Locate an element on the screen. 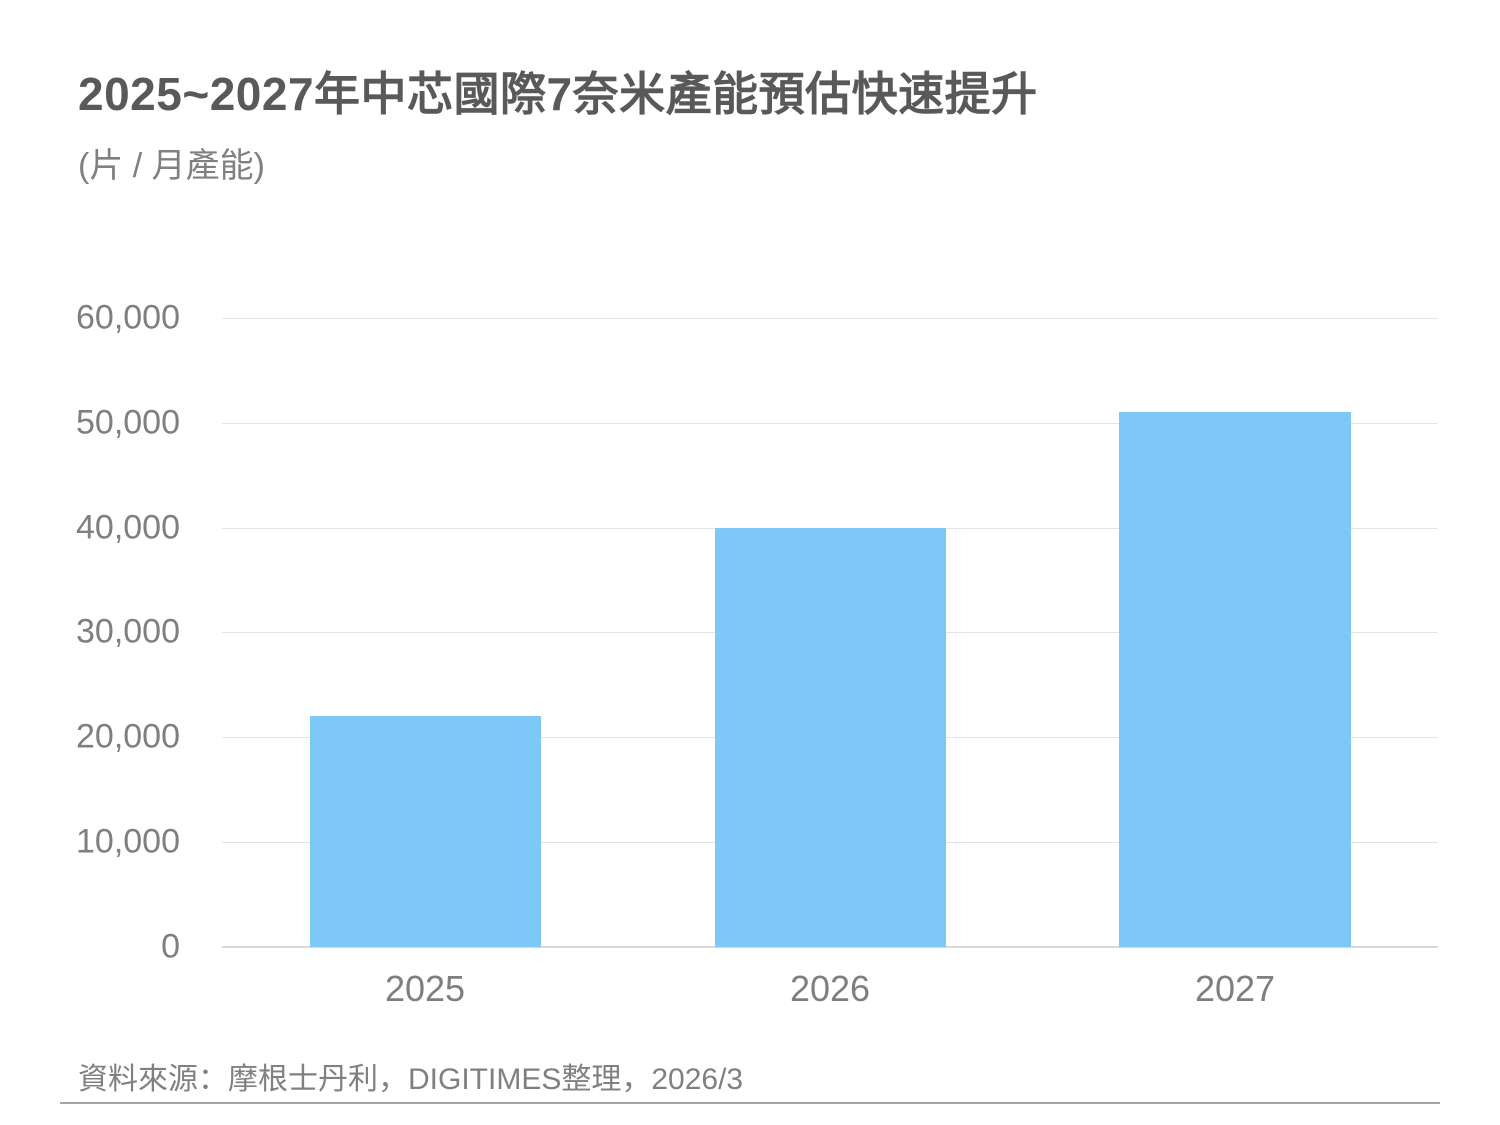 This screenshot has height=1125, width=1500. y-tick-label: 30,000 is located at coordinates (128, 631).